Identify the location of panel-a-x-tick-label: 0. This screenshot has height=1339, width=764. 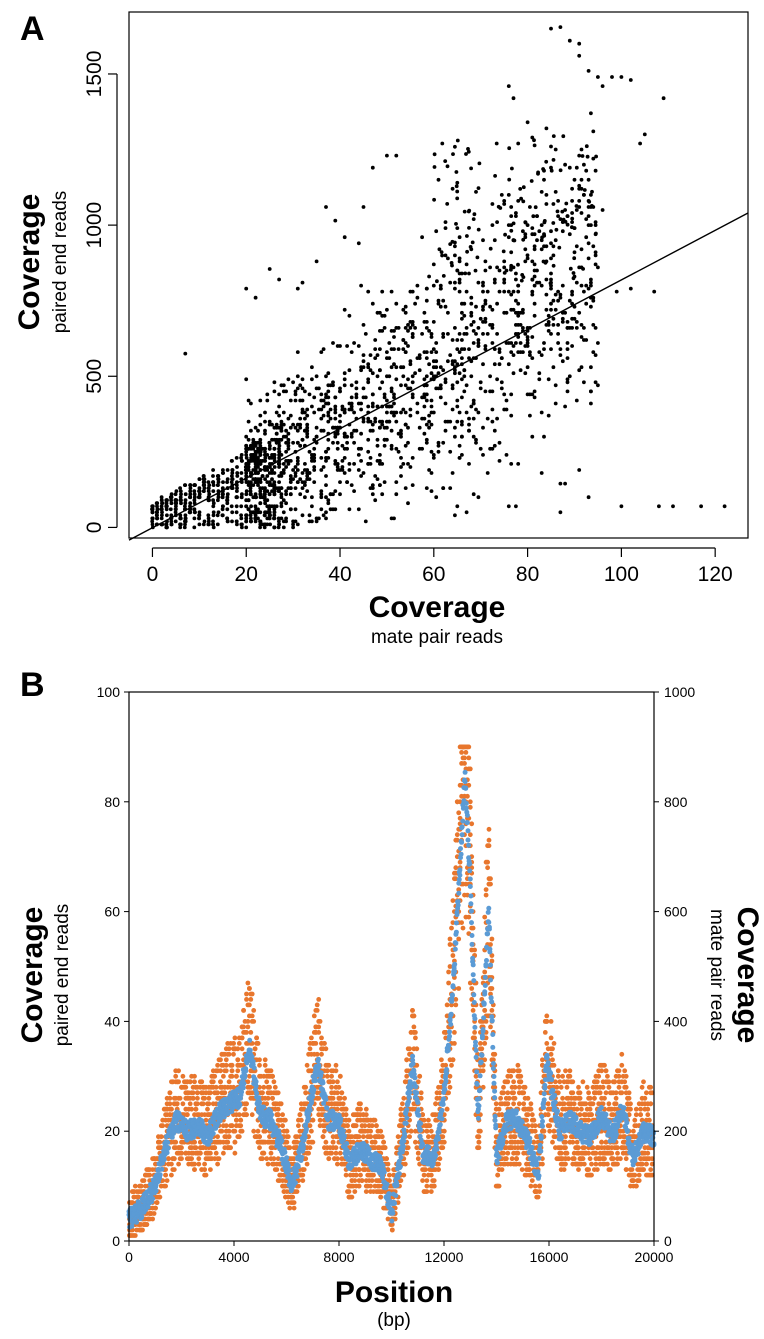
(153, 574).